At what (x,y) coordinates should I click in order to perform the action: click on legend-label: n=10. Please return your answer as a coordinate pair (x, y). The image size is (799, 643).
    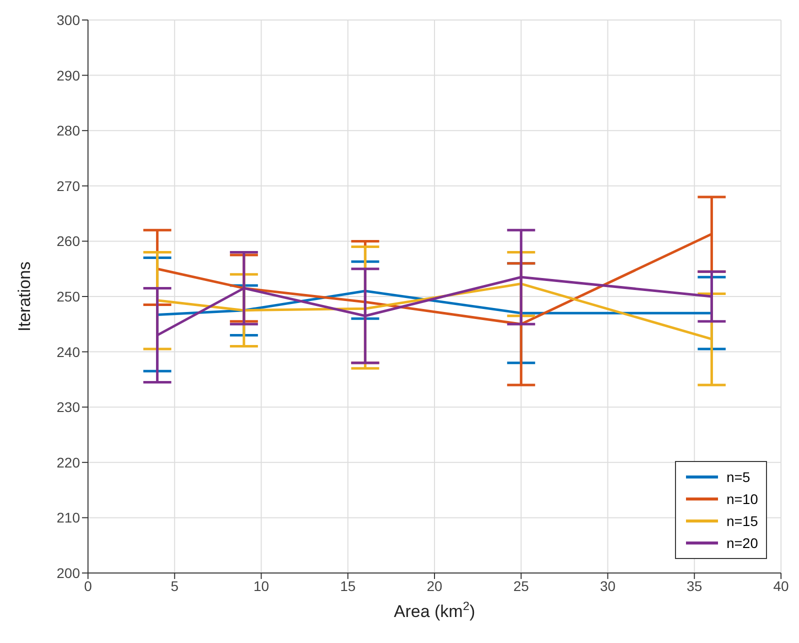
    Looking at the image, I should click on (742, 499).